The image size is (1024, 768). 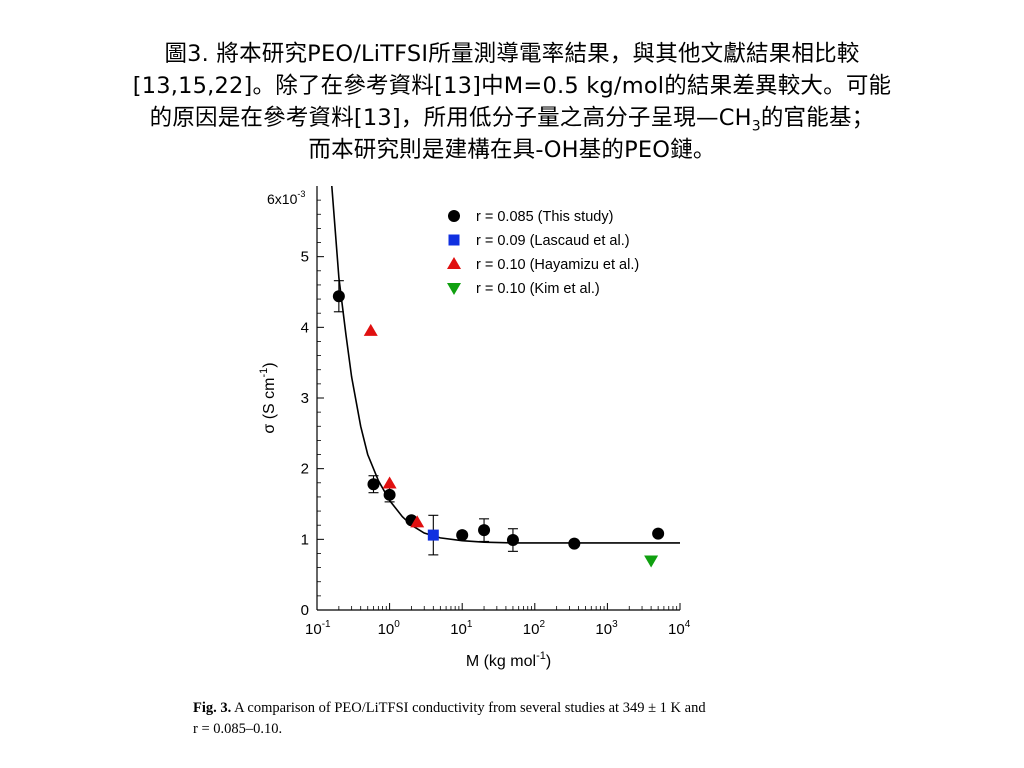 I want to click on x-tick-label: 10⁴, so click(x=679, y=628).